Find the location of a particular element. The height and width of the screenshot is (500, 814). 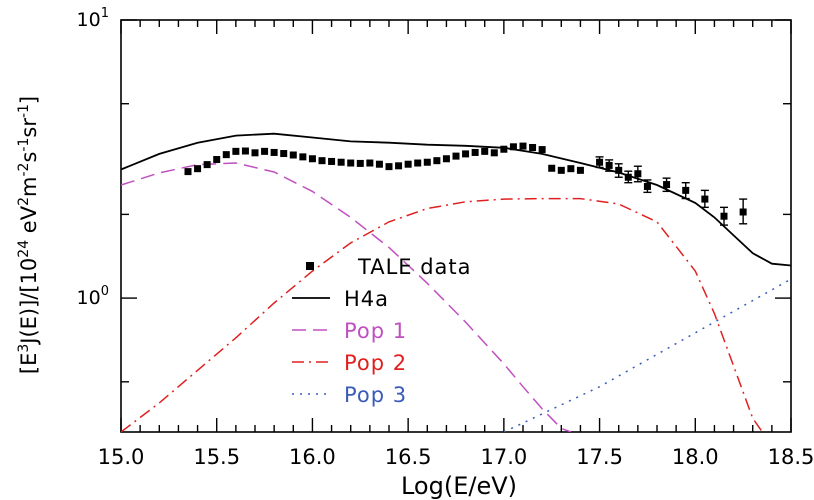

legend-label: H4a is located at coordinates (366, 299).